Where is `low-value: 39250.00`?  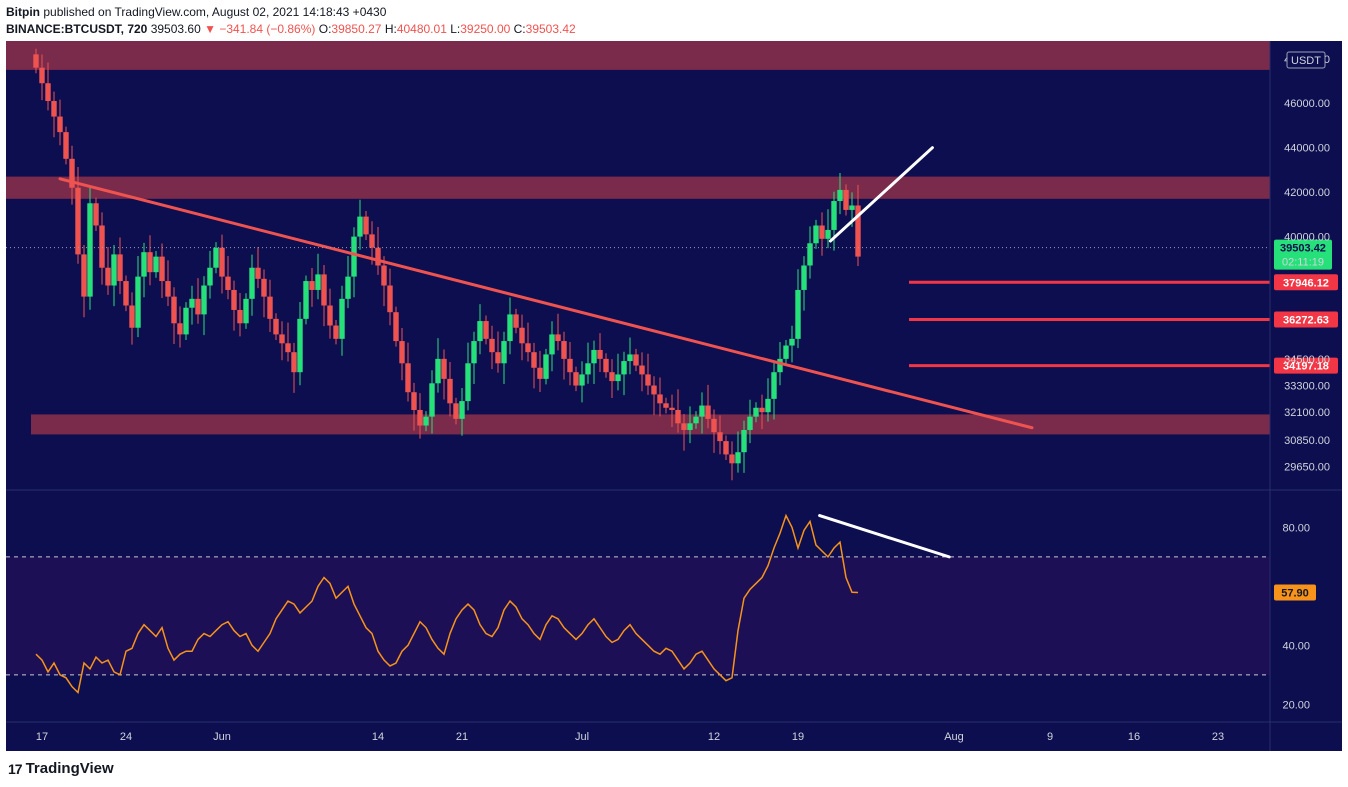
low-value: 39250.00 is located at coordinates (485, 29).